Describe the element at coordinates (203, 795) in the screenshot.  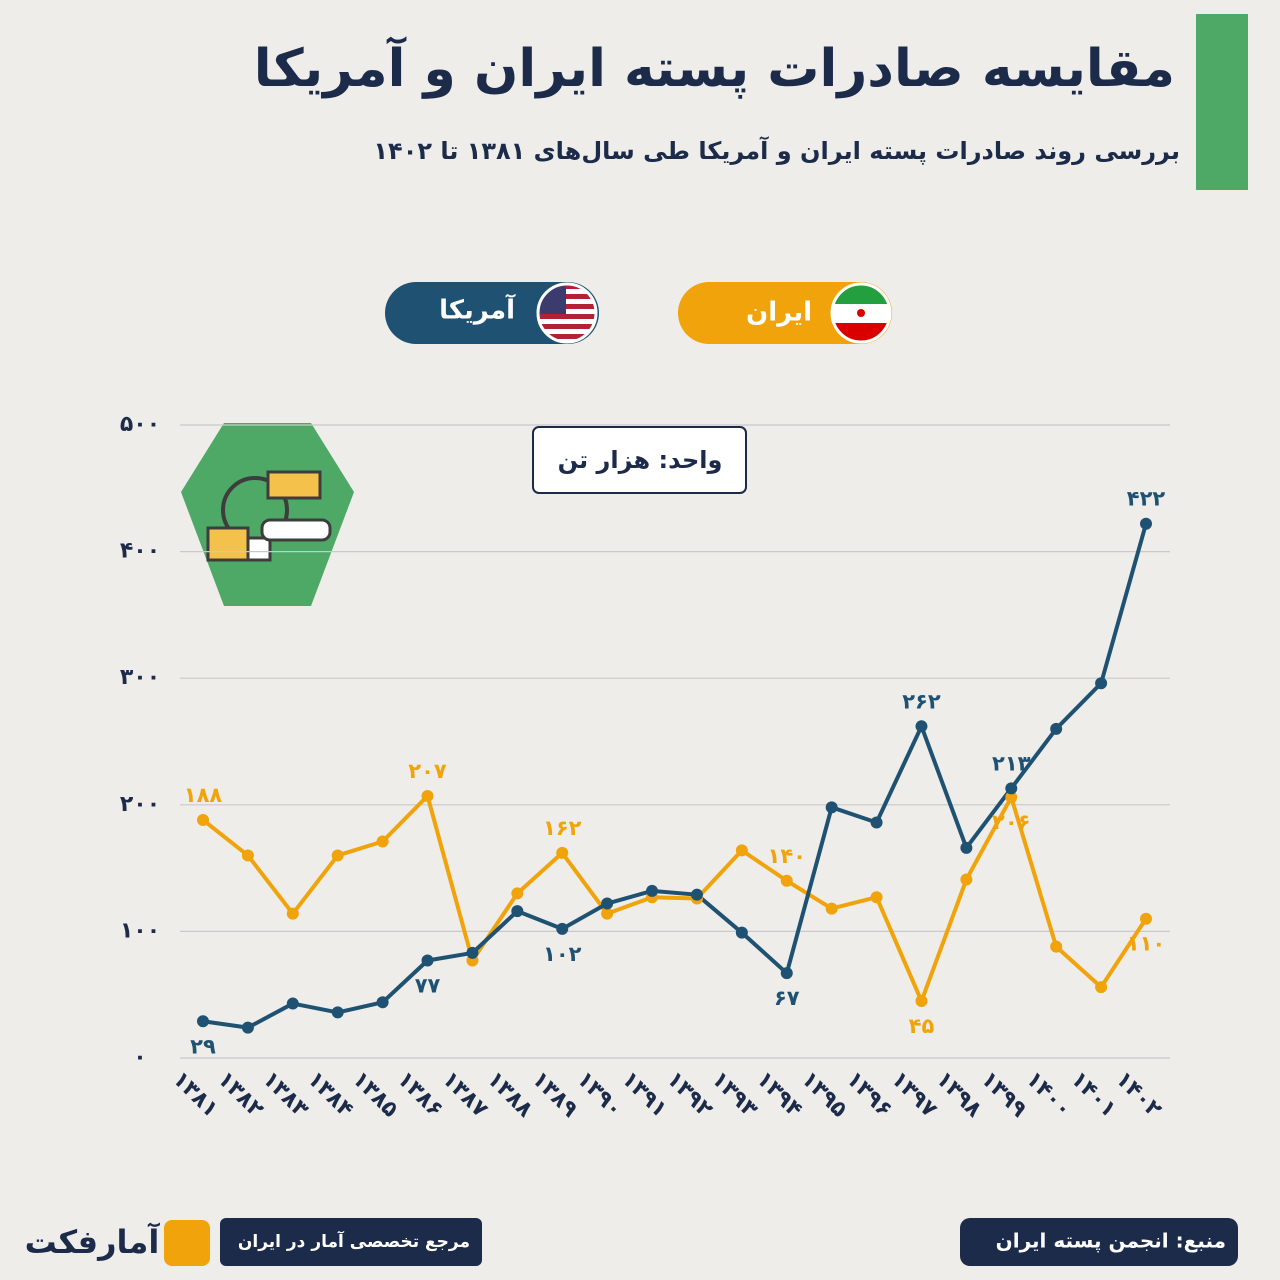
I see `value-label: ۱۸۸` at that location.